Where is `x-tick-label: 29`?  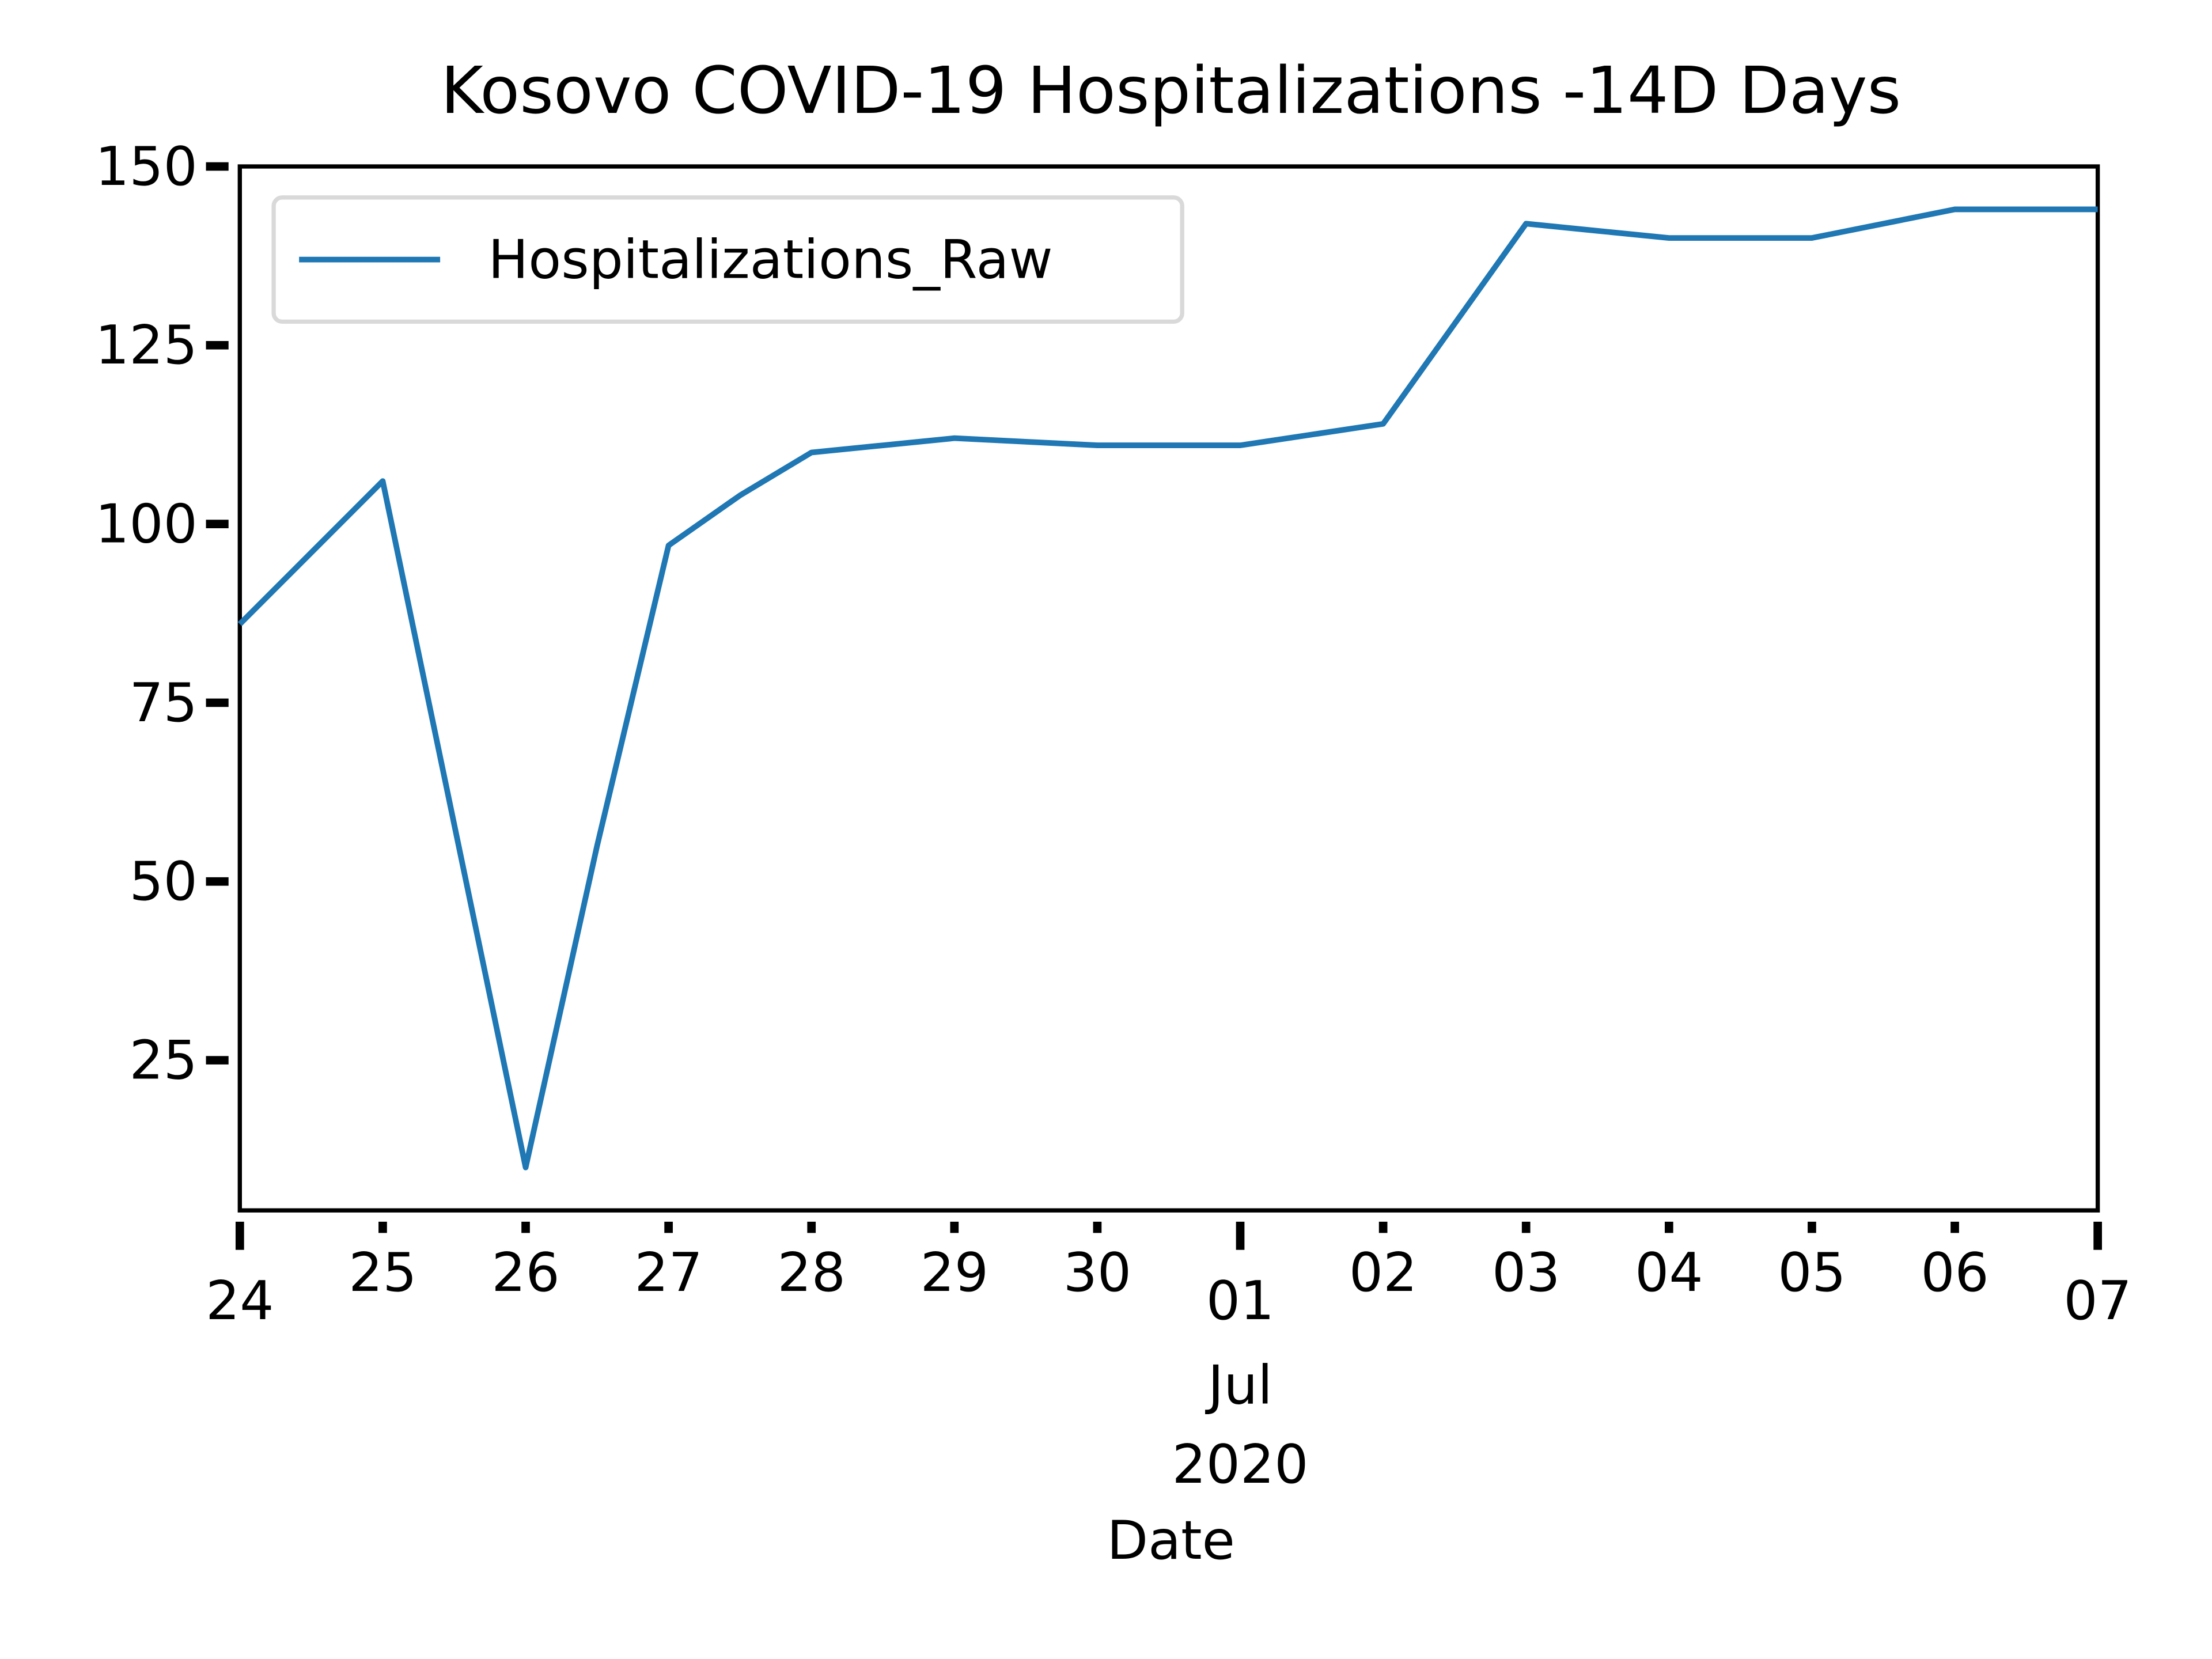
x-tick-label: 29 is located at coordinates (954, 1272).